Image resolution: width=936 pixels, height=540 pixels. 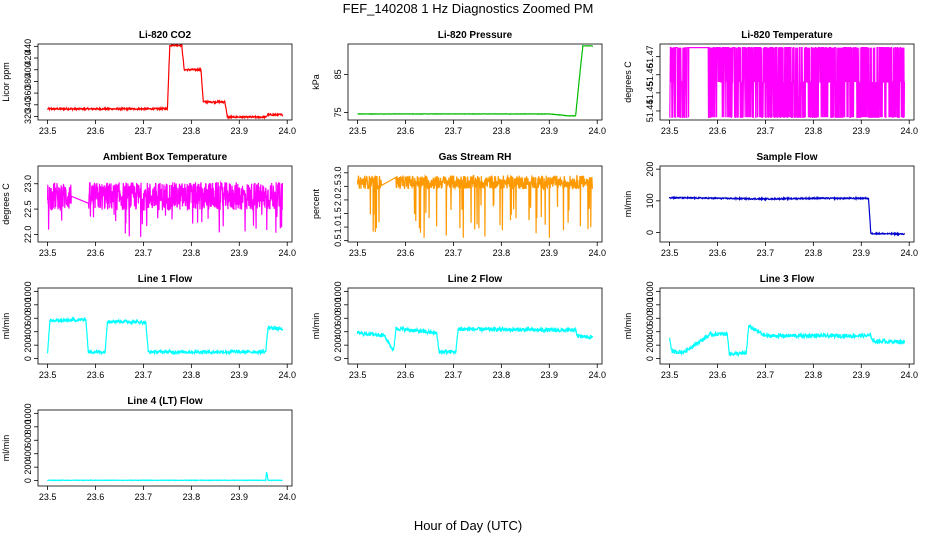 I want to click on y-tick-label: 440, so click(x=28, y=46).